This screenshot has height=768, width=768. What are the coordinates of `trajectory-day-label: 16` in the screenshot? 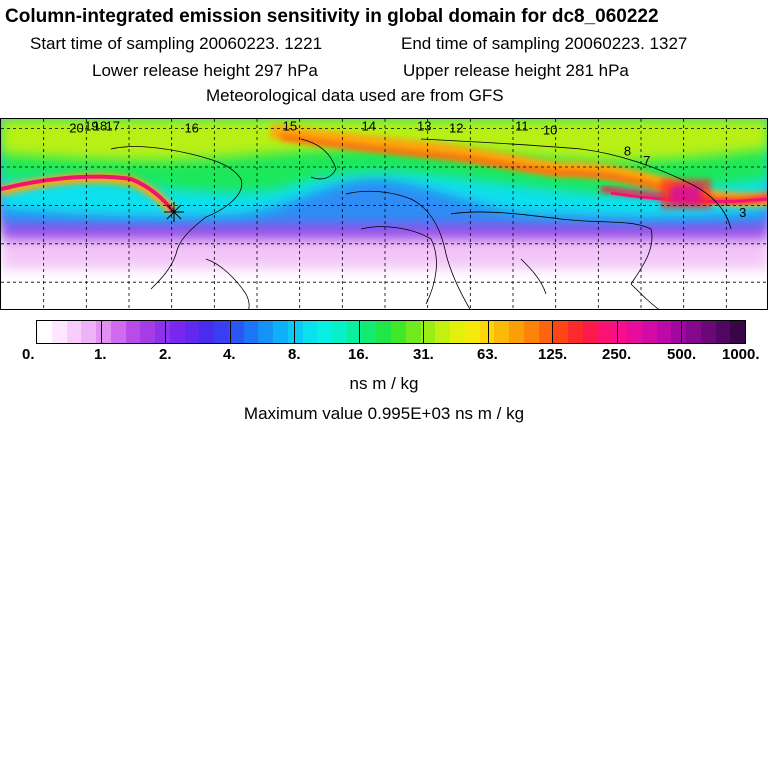 It's located at (191, 127).